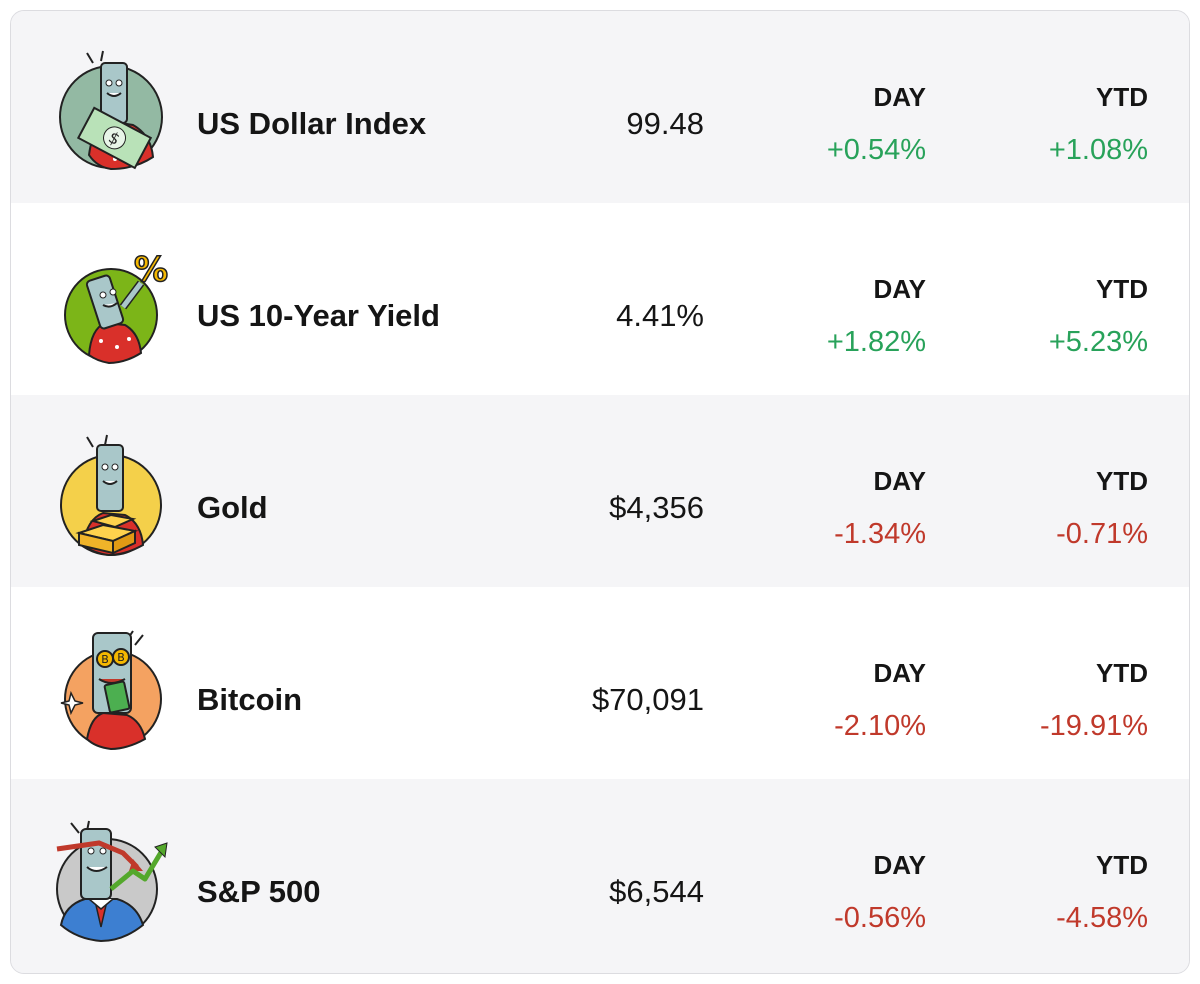  I want to click on percent-mascot-icon: %, so click(111, 302).